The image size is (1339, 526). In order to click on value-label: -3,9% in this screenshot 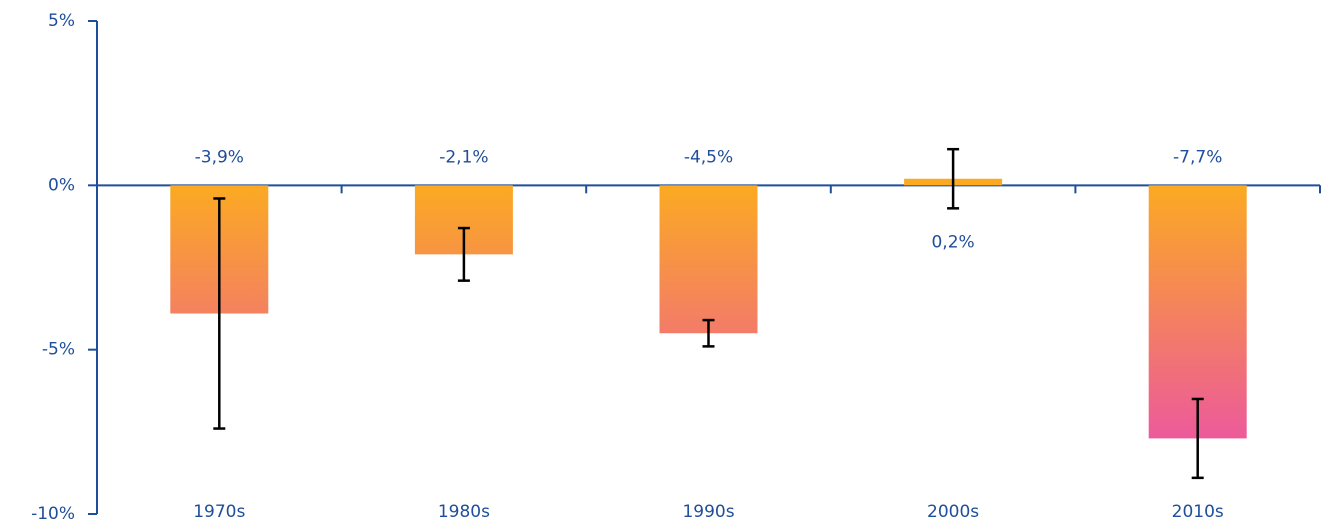, I will do `click(219, 157)`.